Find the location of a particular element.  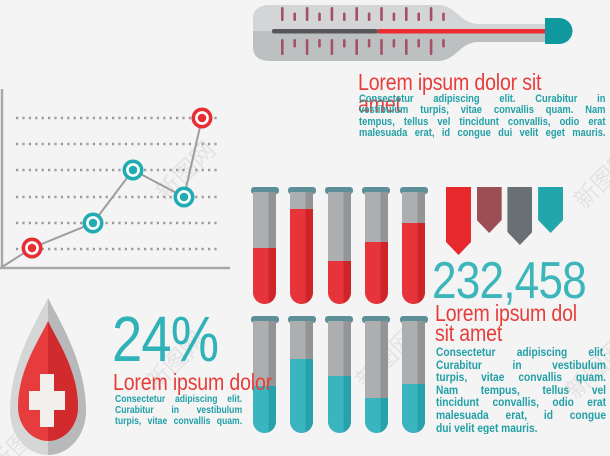

test-tube-row-red is located at coordinates (341, 249).